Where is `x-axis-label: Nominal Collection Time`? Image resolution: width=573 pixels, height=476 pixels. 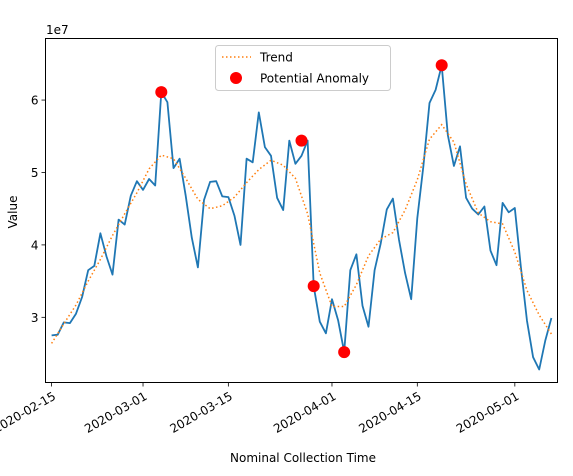
x-axis-label: Nominal Collection Time is located at coordinates (303, 458).